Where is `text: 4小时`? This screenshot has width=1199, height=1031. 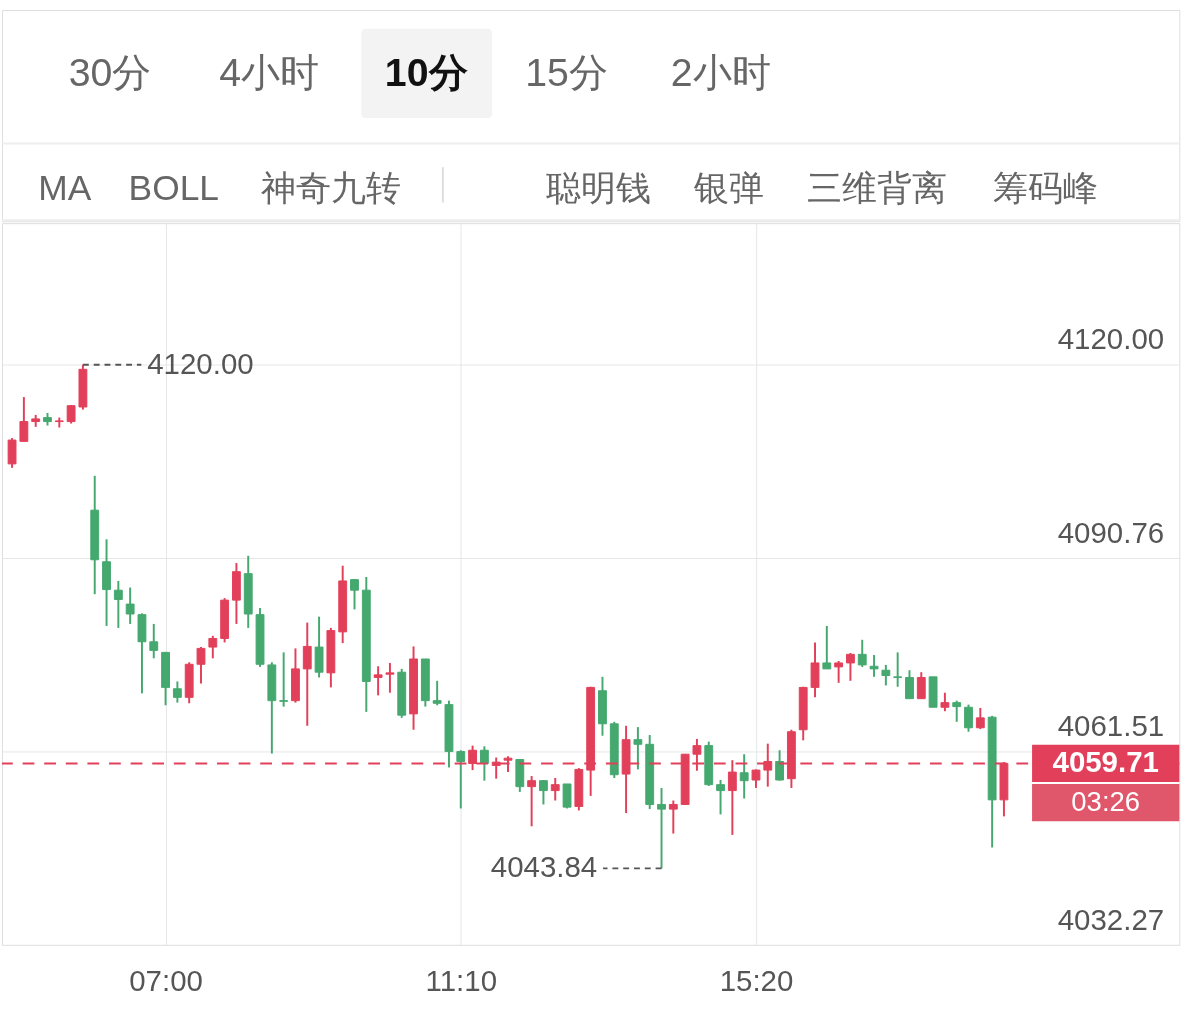 text: 4小时 is located at coordinates (269, 71).